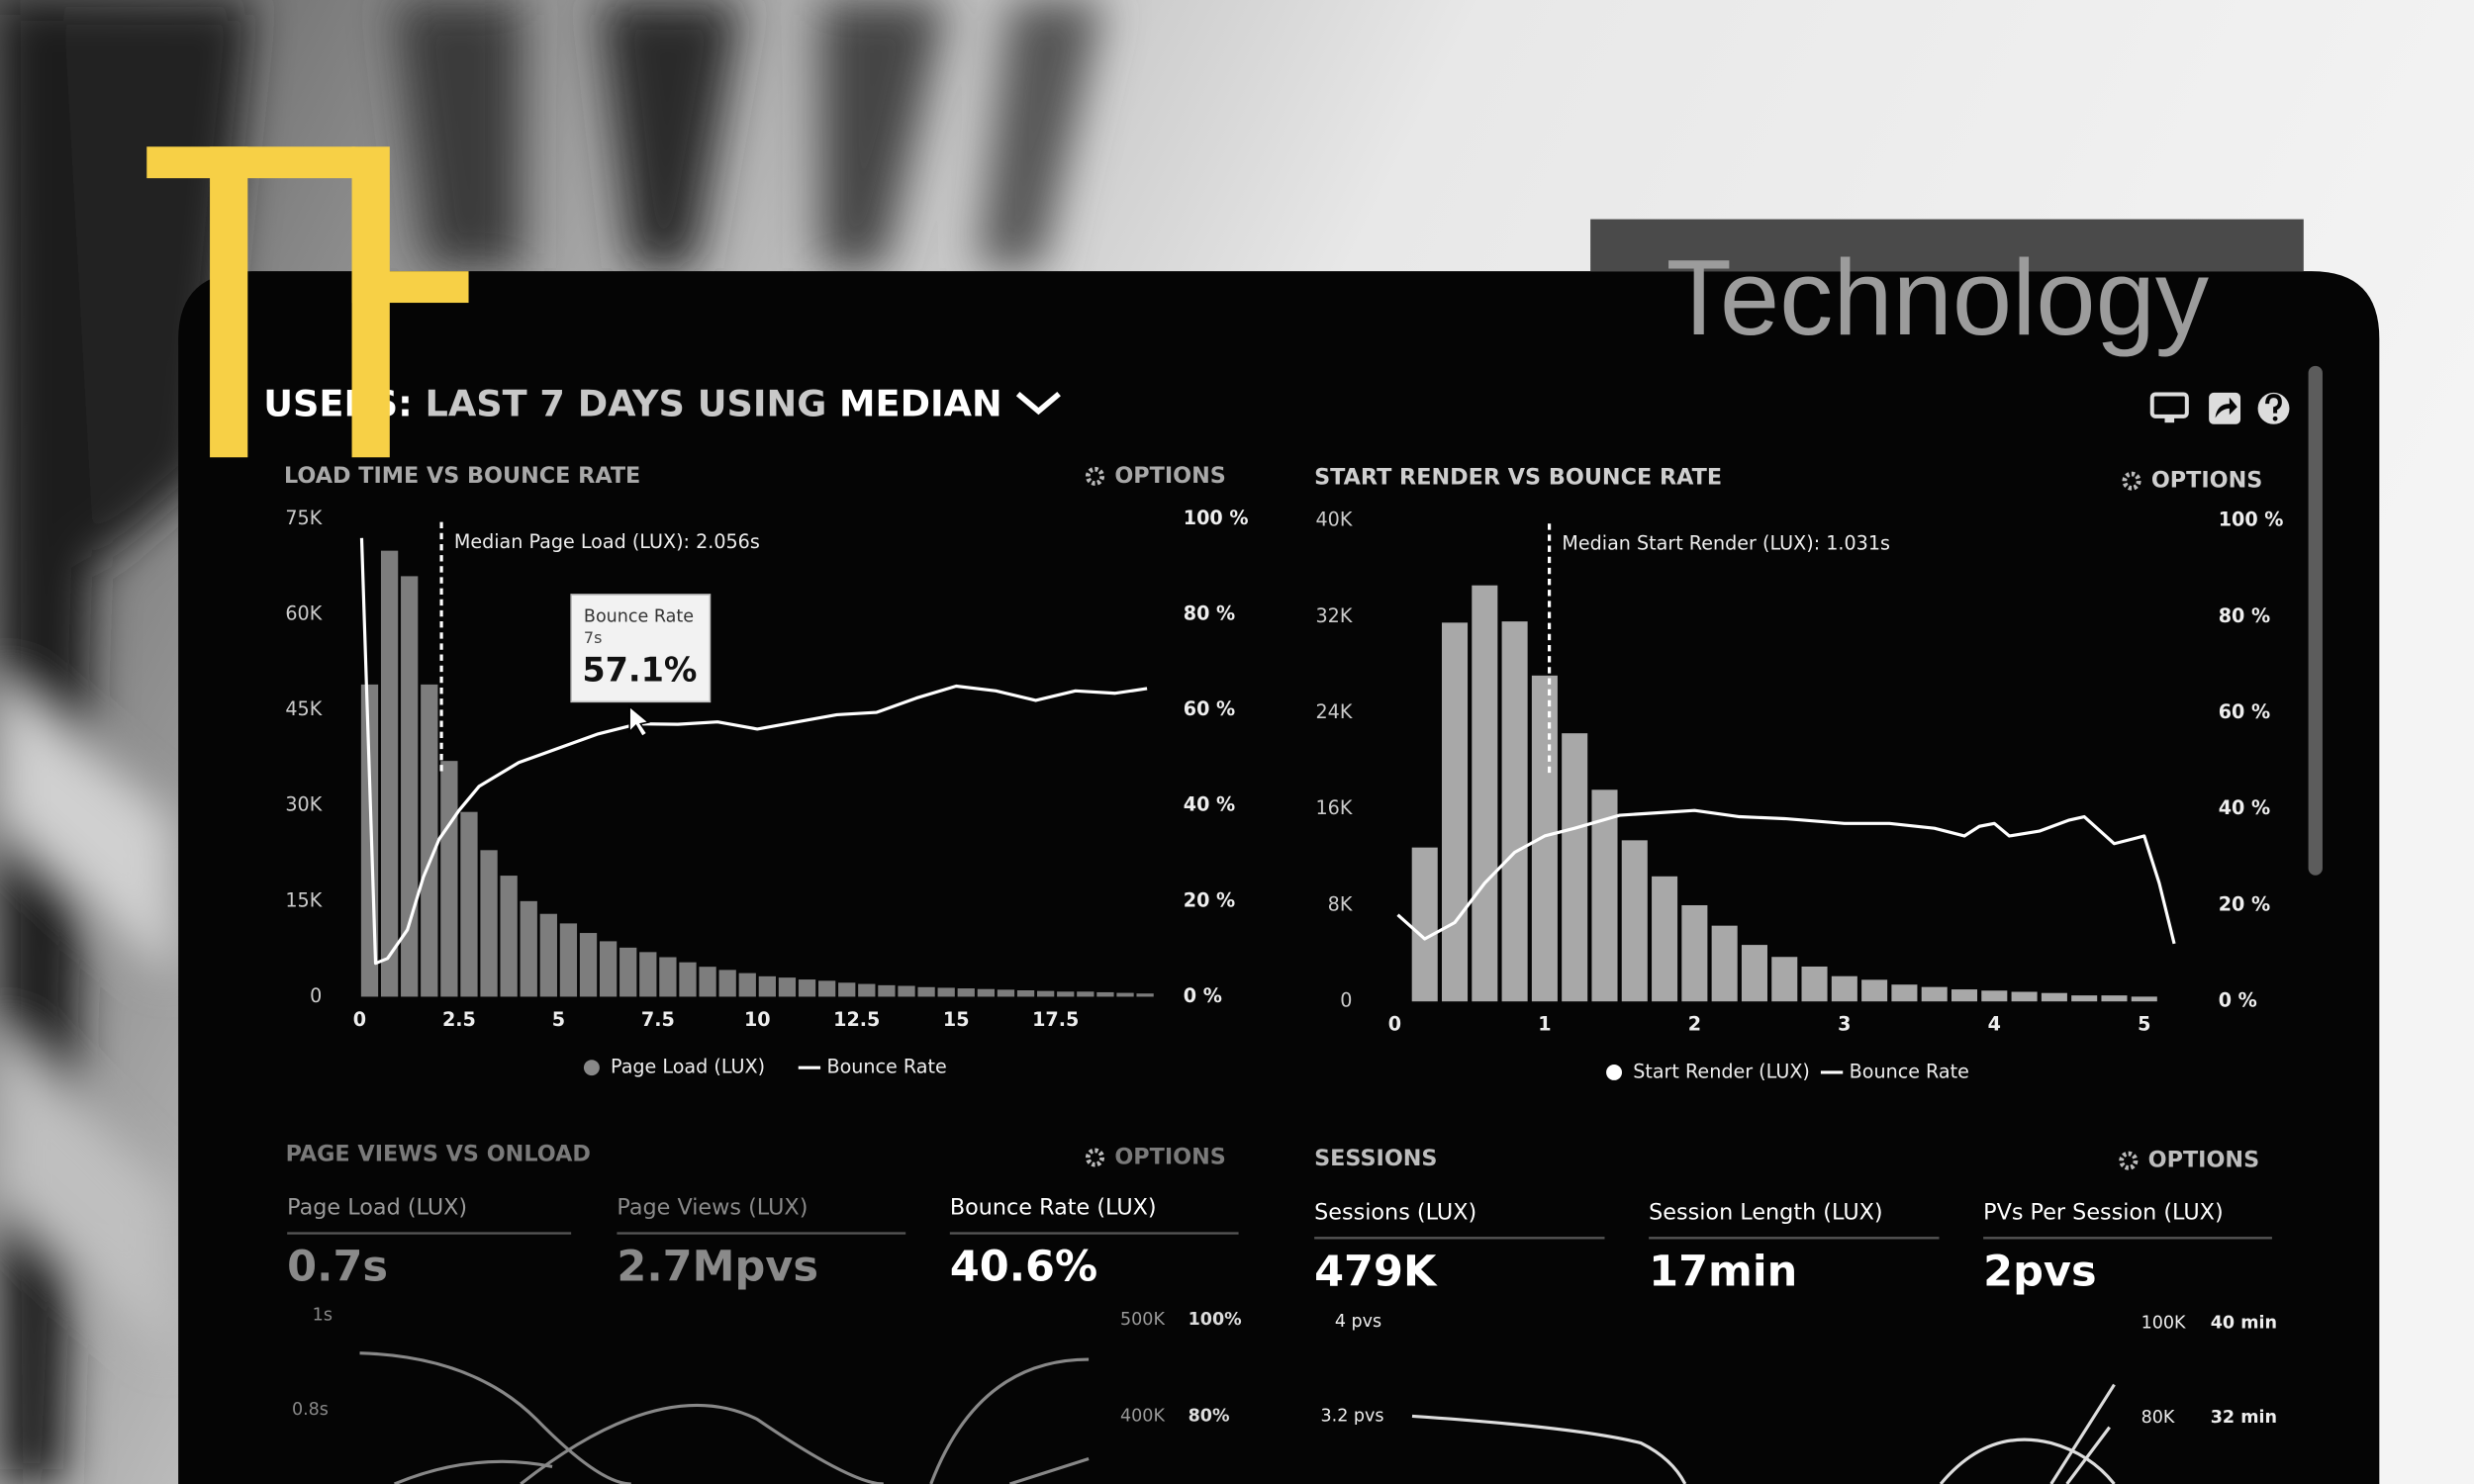 This screenshot has width=2474, height=1484. What do you see at coordinates (2226, 407) in the screenshot?
I see `share-arrow` at bounding box center [2226, 407].